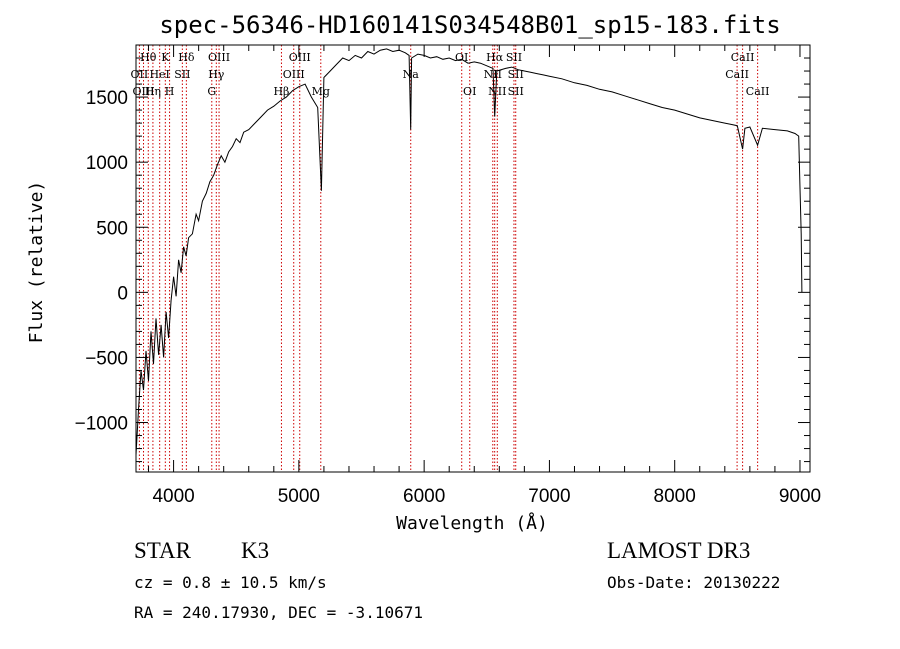  Describe the element at coordinates (122, 293) in the screenshot. I see `y-tick-label: 0` at that location.